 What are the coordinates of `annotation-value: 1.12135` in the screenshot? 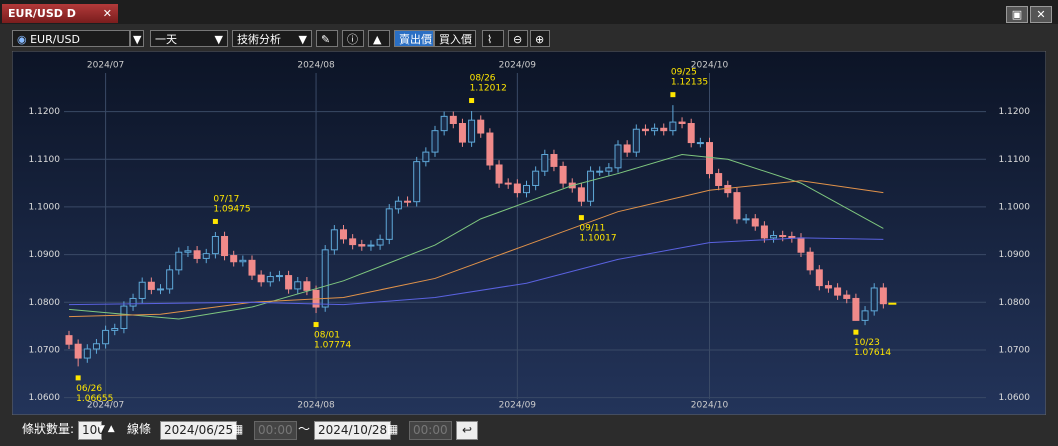 It's located at (689, 83).